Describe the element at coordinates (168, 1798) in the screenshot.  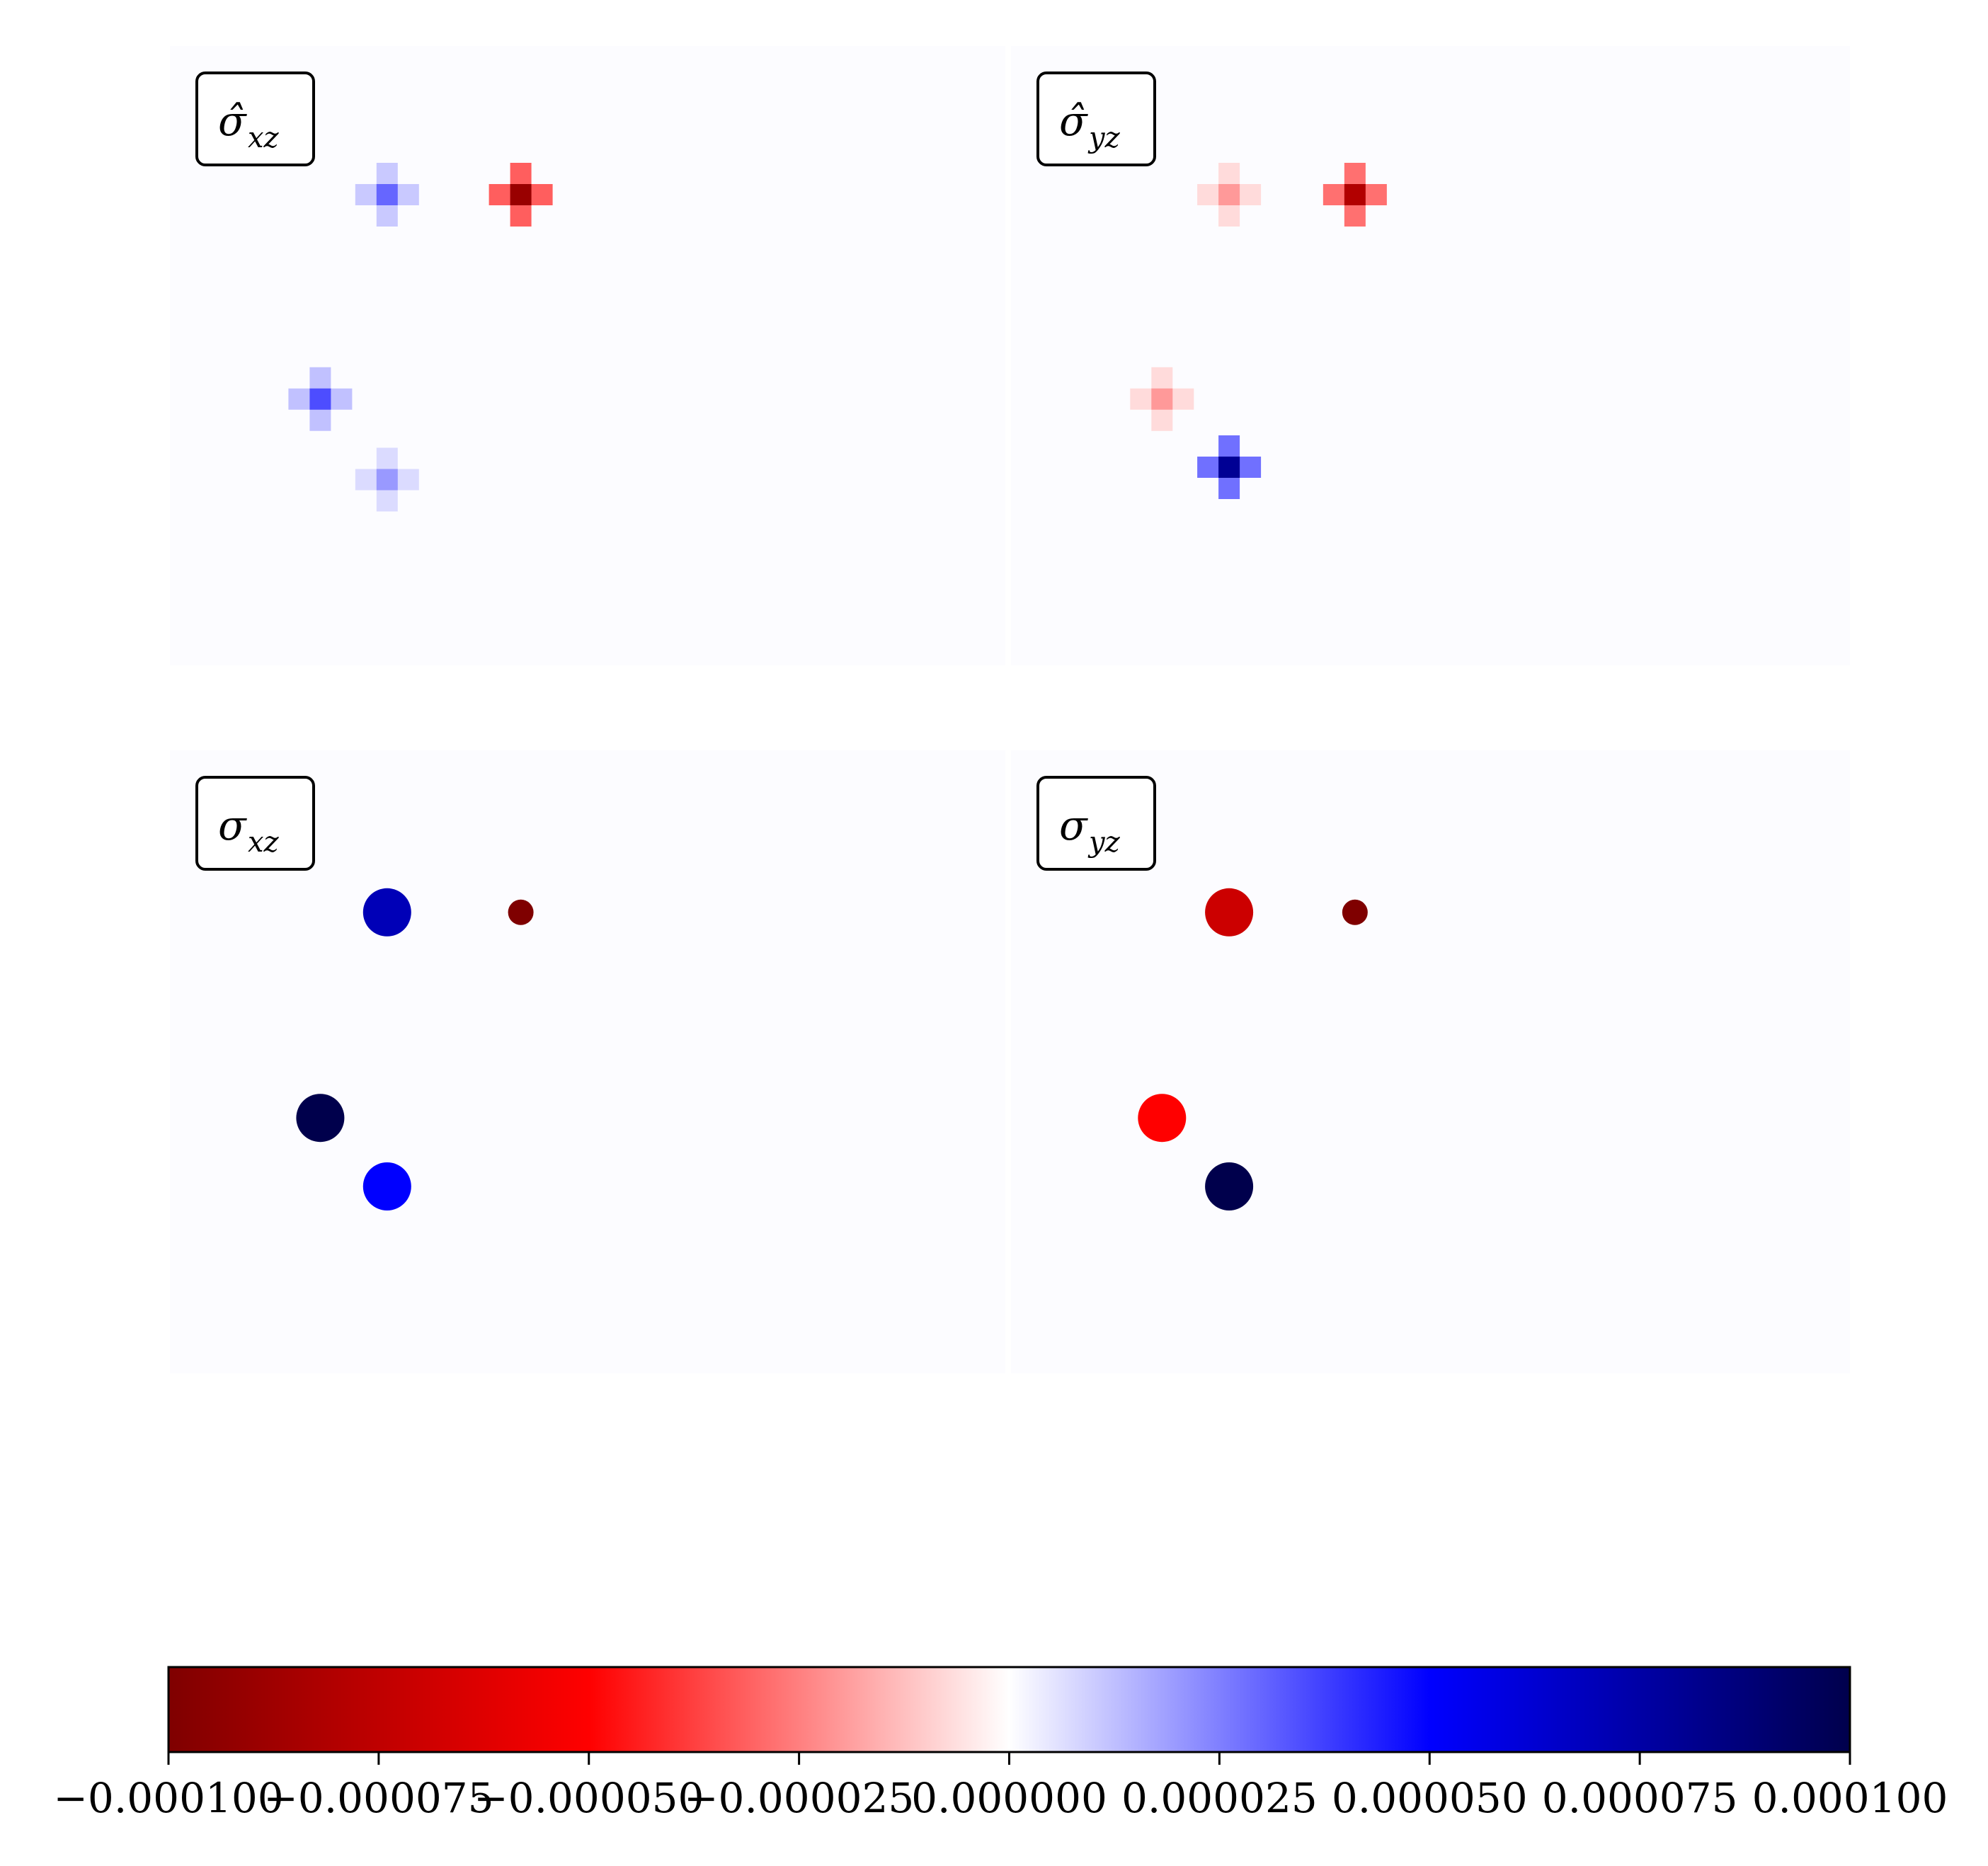
I see `colorbar-tick-label: −0.000100` at that location.